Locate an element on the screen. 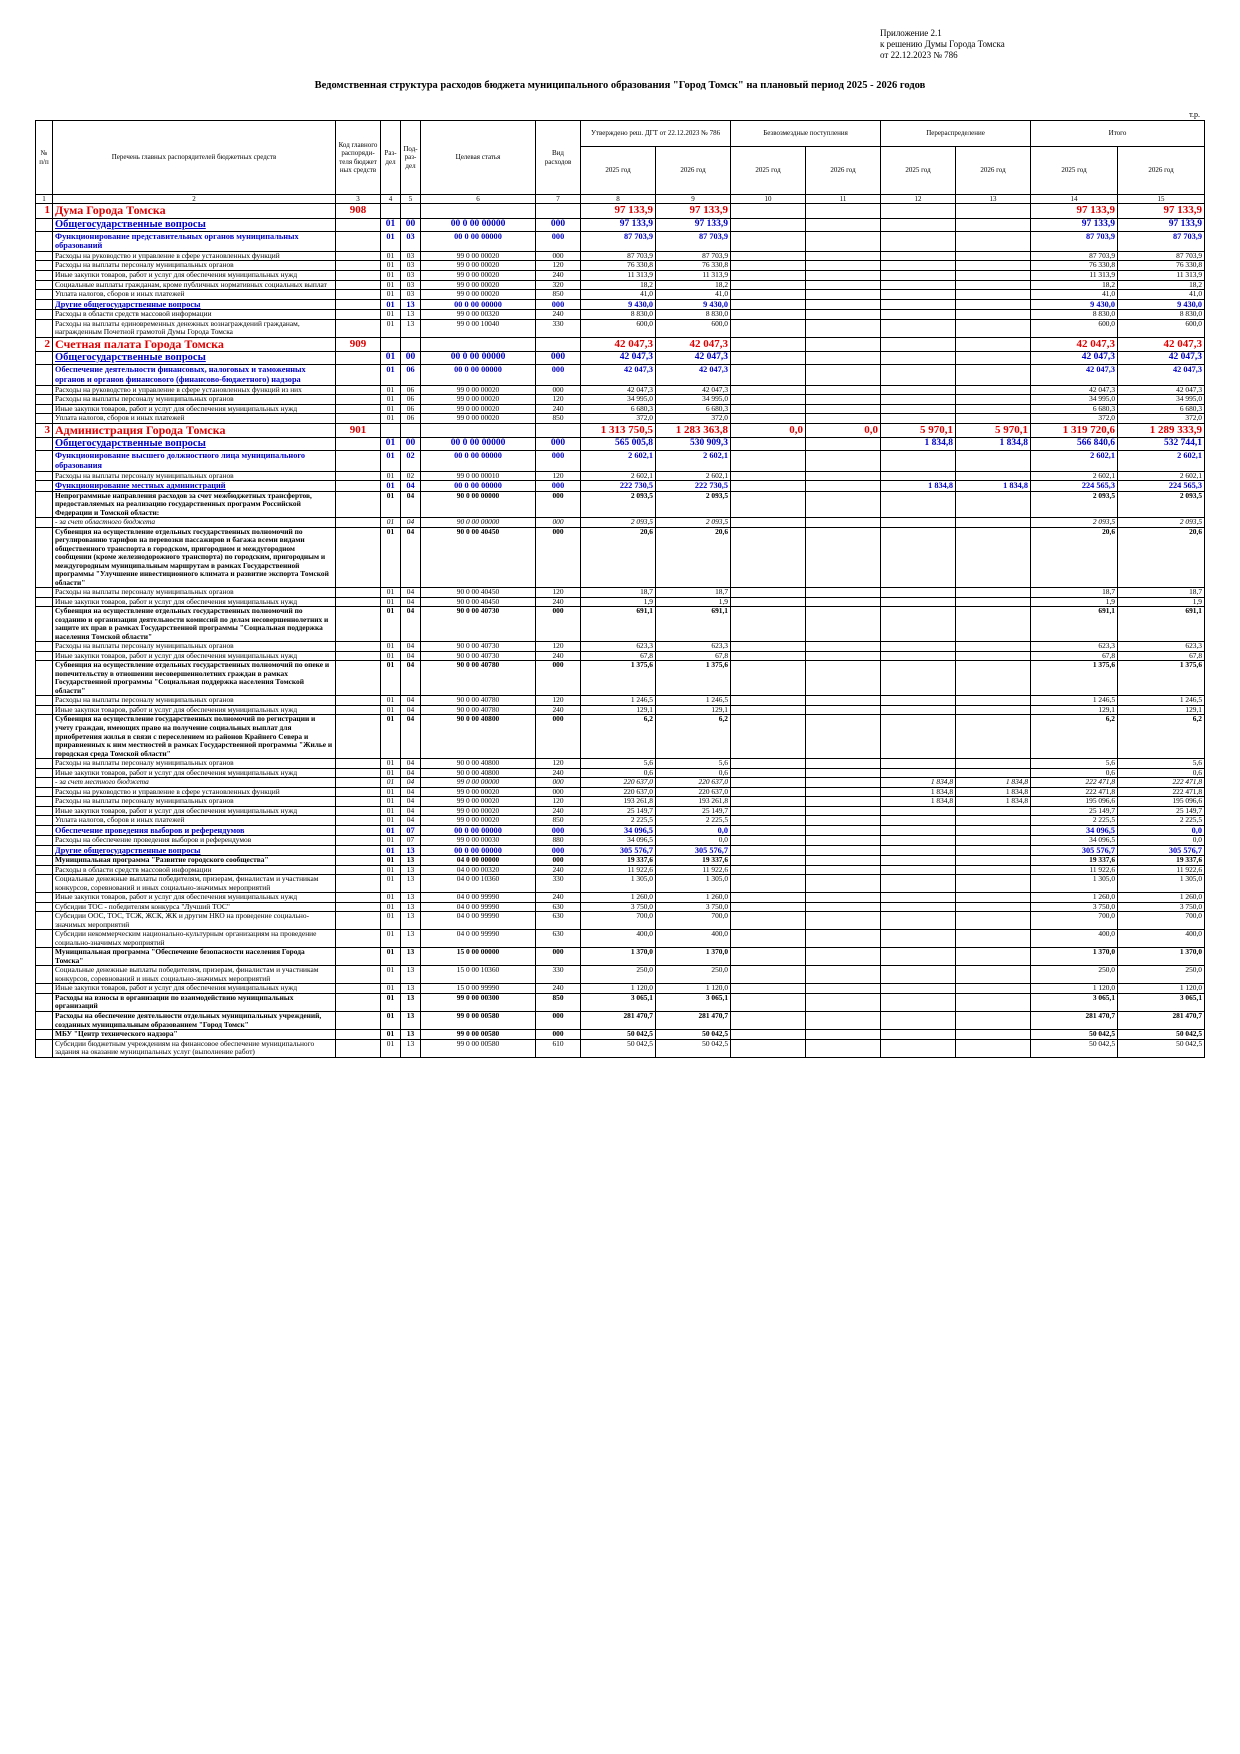 Image resolution: width=1240 pixels, height=1754 pixels. appendix-line: Приложение 2.1 is located at coordinates (911, 33).